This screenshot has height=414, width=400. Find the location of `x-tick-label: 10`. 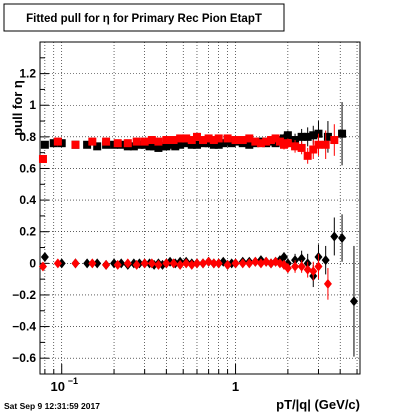

x-tick-label: 10 is located at coordinates (57, 386).